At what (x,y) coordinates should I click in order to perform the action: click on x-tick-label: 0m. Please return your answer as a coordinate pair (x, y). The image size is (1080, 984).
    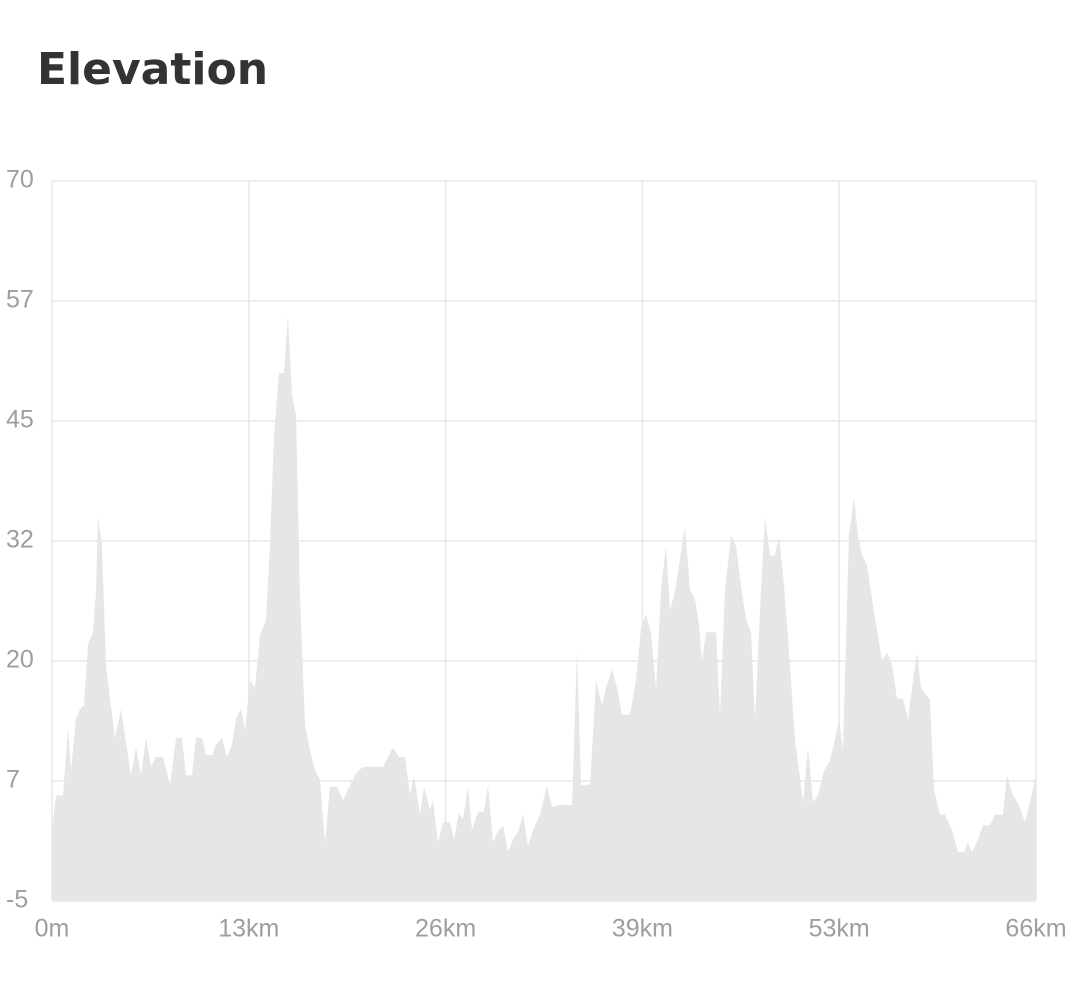
    Looking at the image, I should click on (52, 929).